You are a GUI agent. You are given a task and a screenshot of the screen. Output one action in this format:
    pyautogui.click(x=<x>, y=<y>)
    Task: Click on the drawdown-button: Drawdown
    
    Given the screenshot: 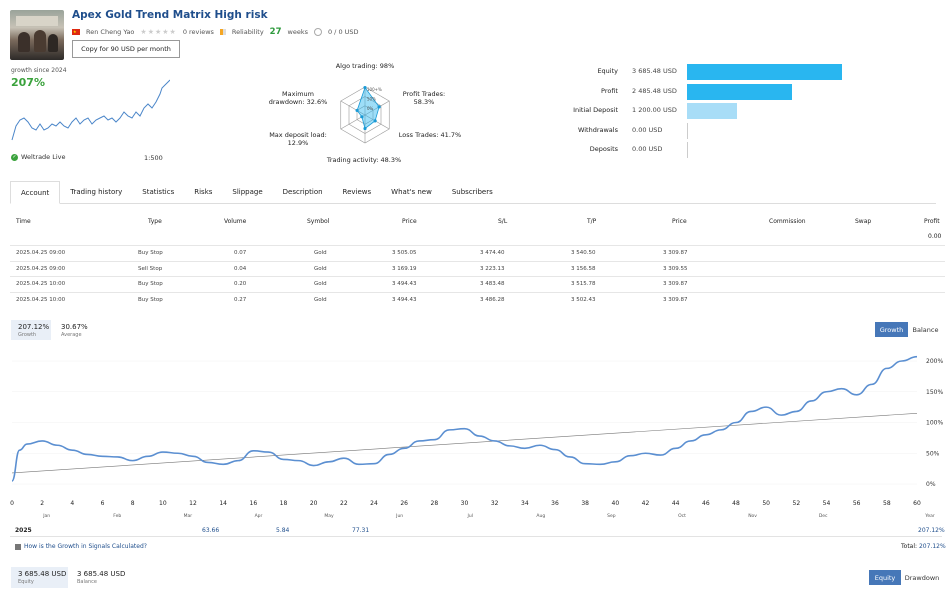 What is the action you would take?
    pyautogui.click(x=922, y=577)
    